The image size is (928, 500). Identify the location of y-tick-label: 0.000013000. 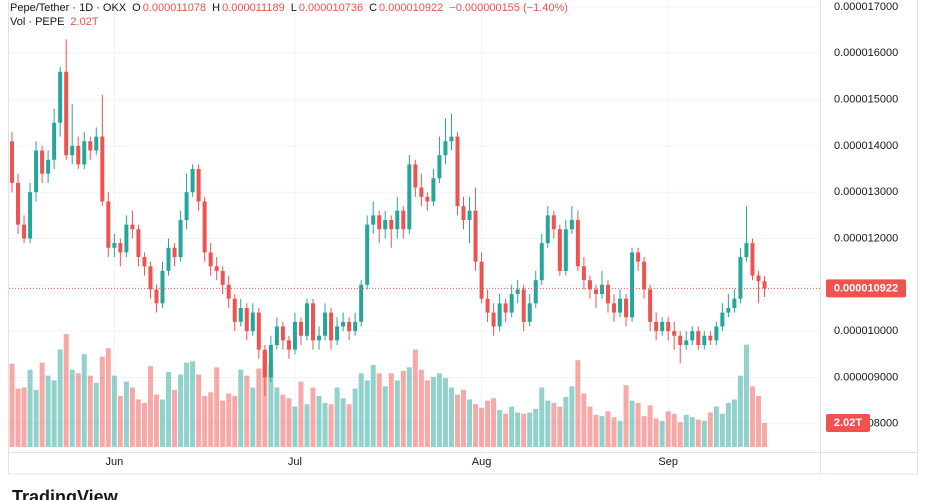
(866, 192).